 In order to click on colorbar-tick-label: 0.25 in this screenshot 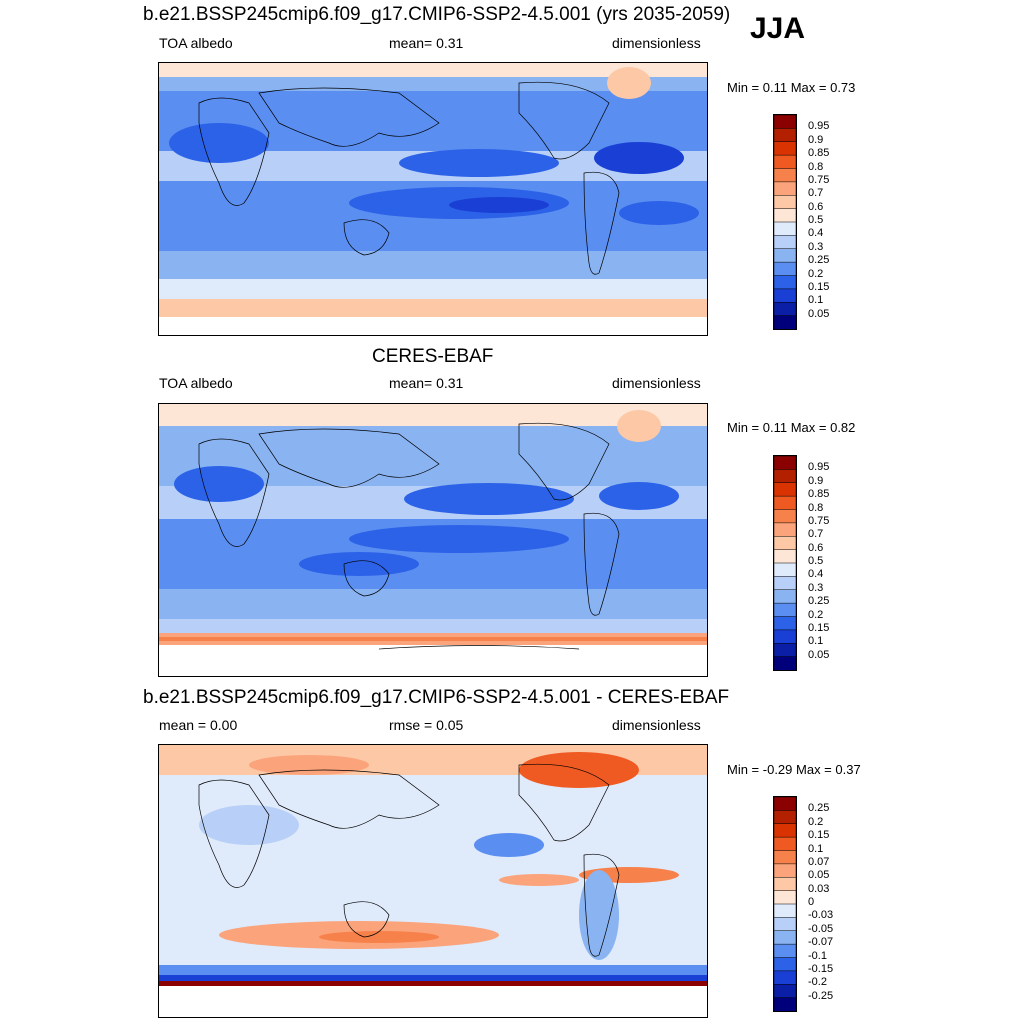, I will do `click(819, 601)`.